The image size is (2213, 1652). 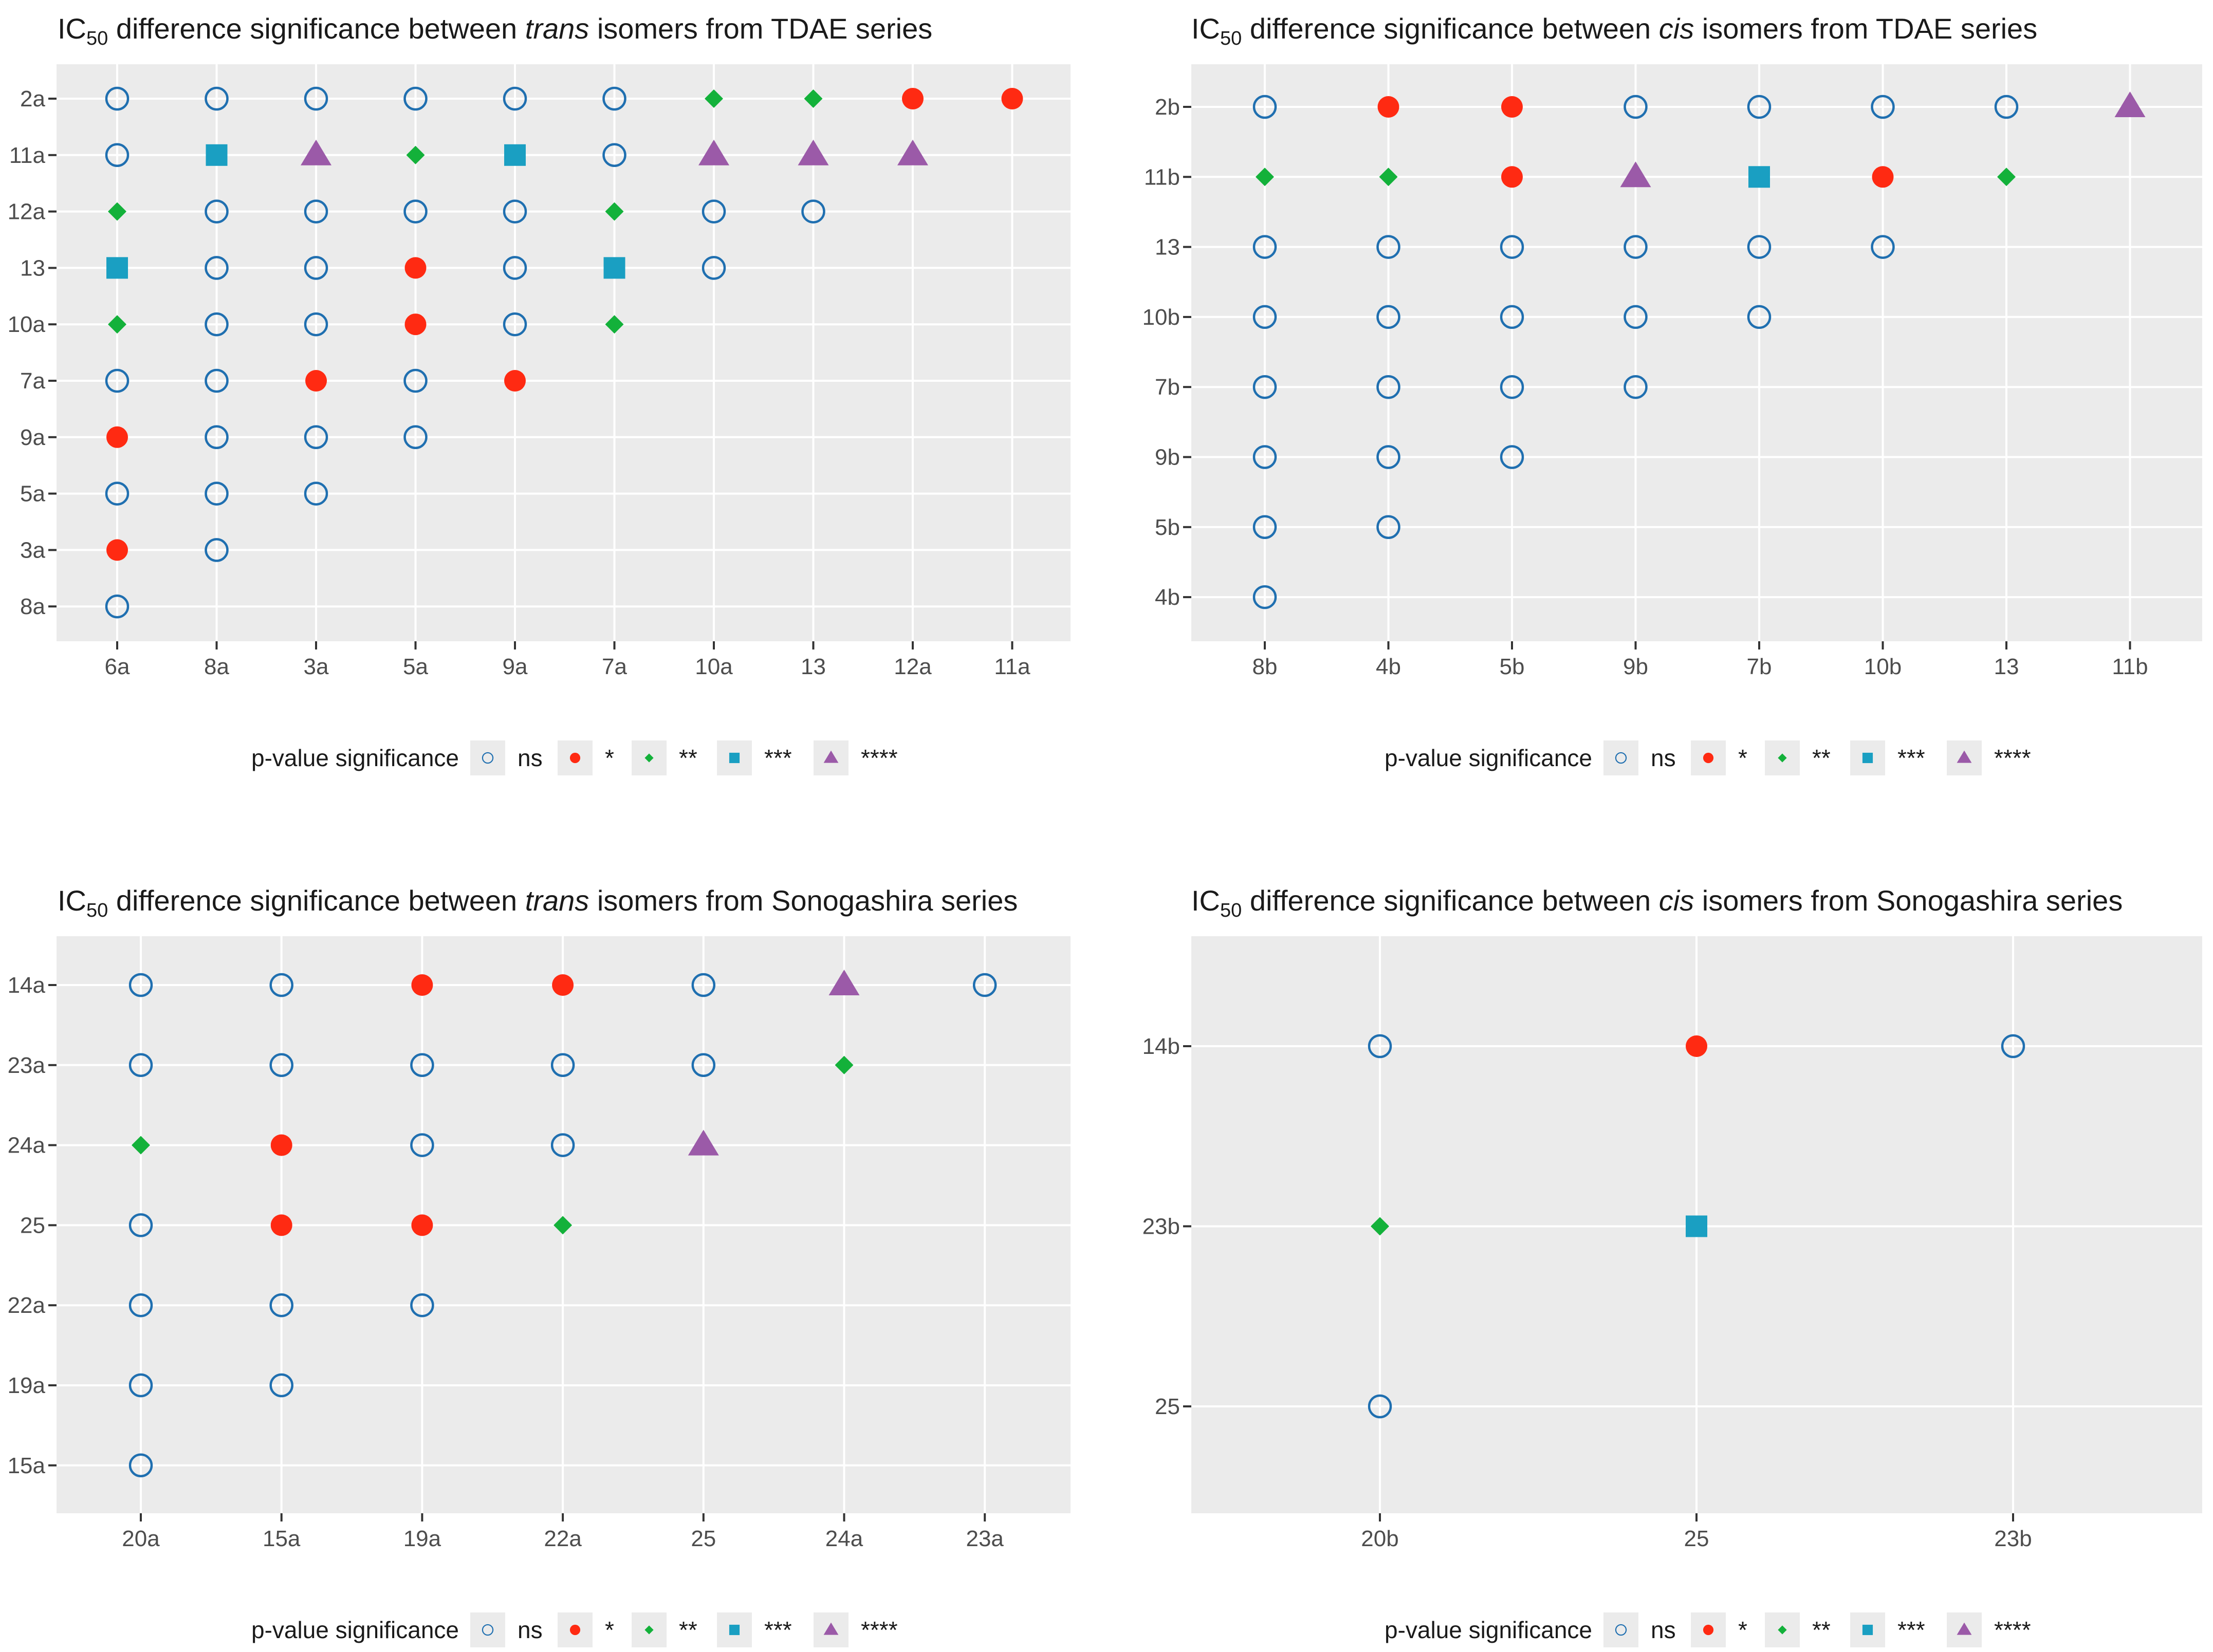 I want to click on y-tick-label: 8a, so click(x=32, y=606).